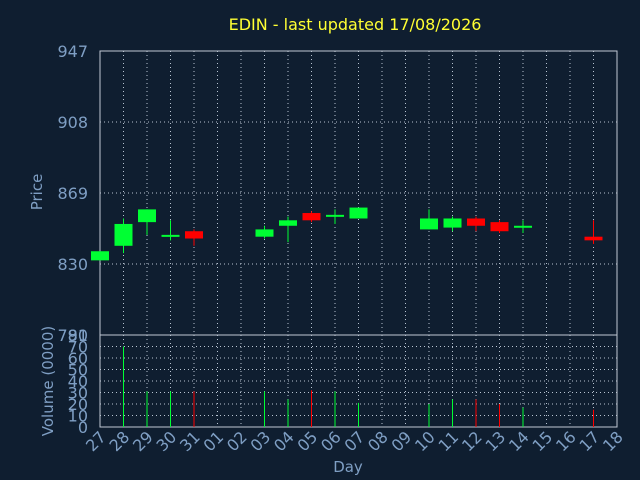  Describe the element at coordinates (613, 441) in the screenshot. I see `day-tick-label: 18` at that location.